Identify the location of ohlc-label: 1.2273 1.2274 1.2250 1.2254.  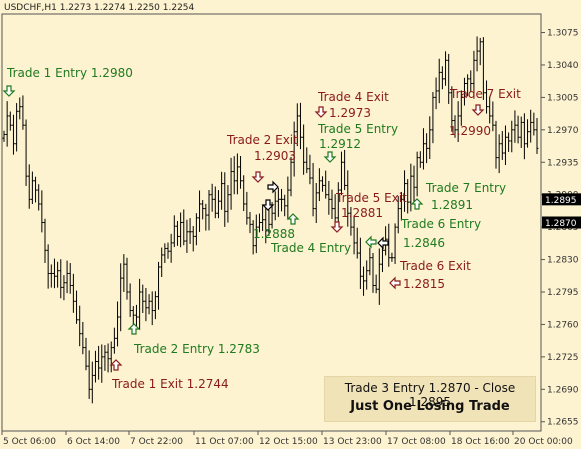
(127, 8).